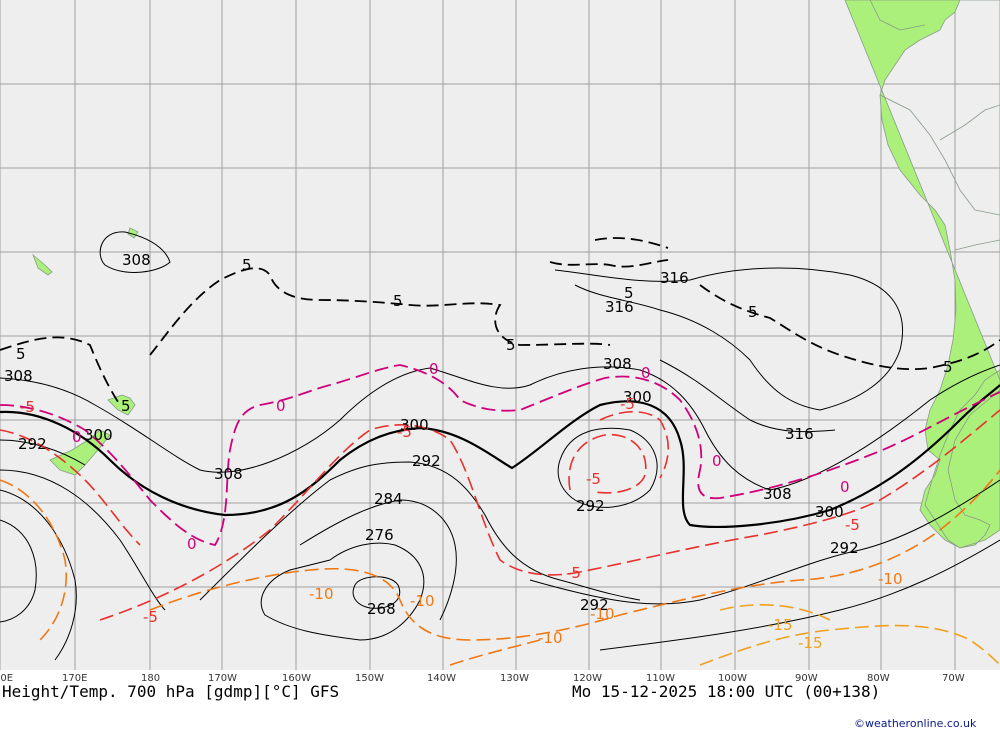 The image size is (1000, 733). I want to click on lon-label: 170W, so click(222, 678).